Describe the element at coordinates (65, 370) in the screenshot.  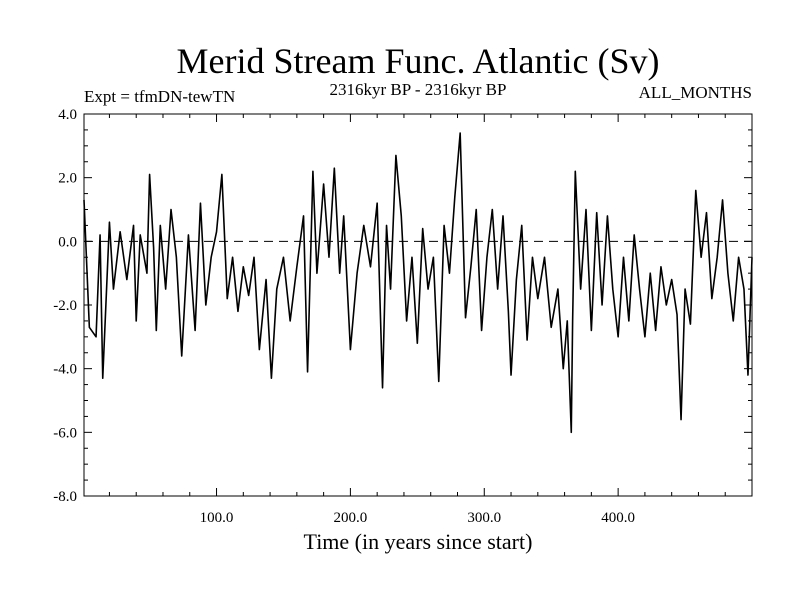
I see `y-tick-label: -4.0` at that location.